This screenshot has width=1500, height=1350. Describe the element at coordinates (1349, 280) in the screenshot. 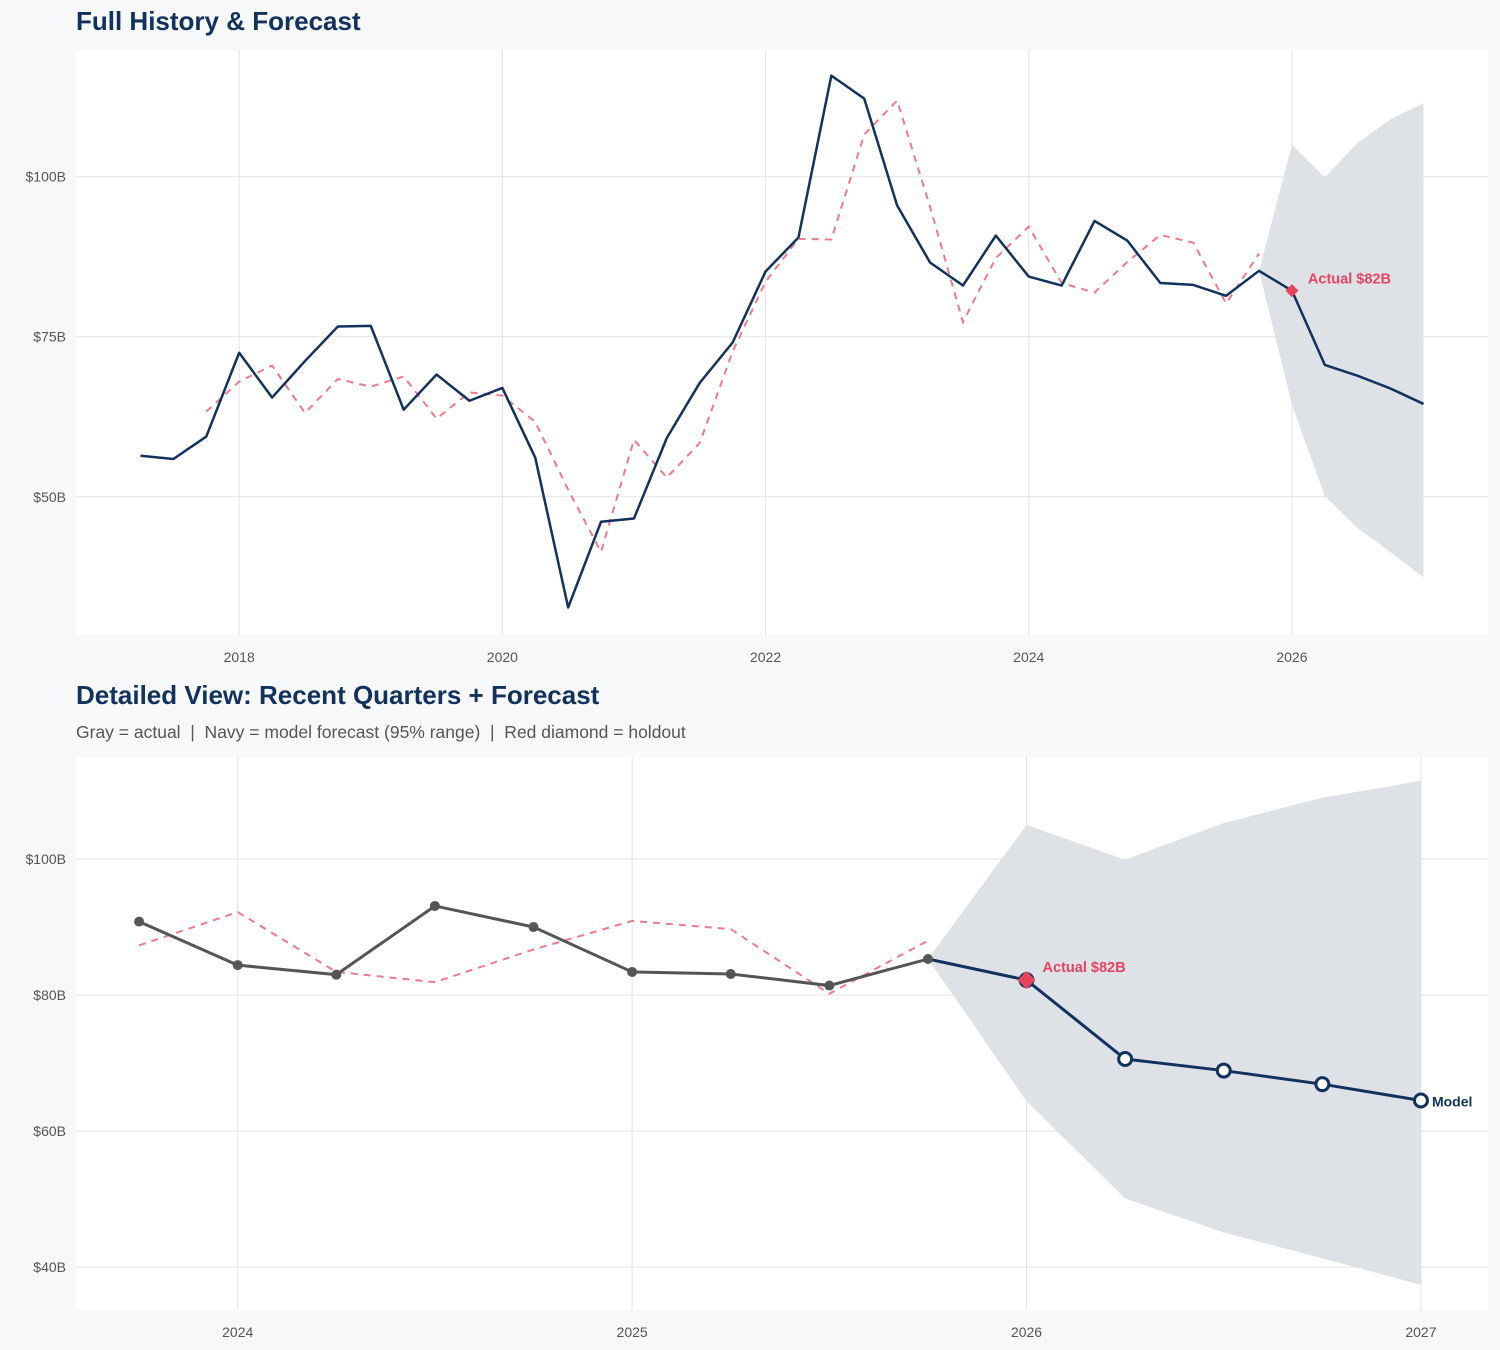

I see `top-holdout-label: Actual $82B` at that location.